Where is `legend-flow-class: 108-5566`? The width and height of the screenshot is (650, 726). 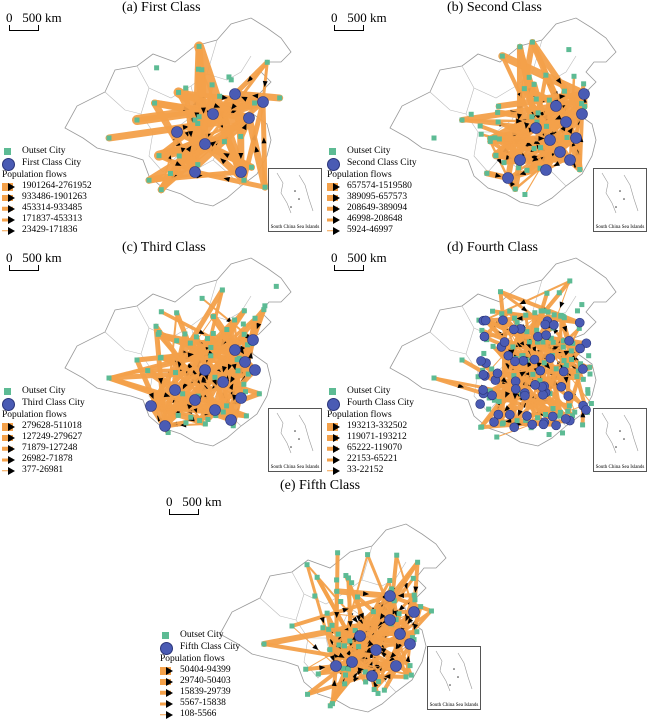
legend-flow-class: 108-5566 is located at coordinates (200, 714).